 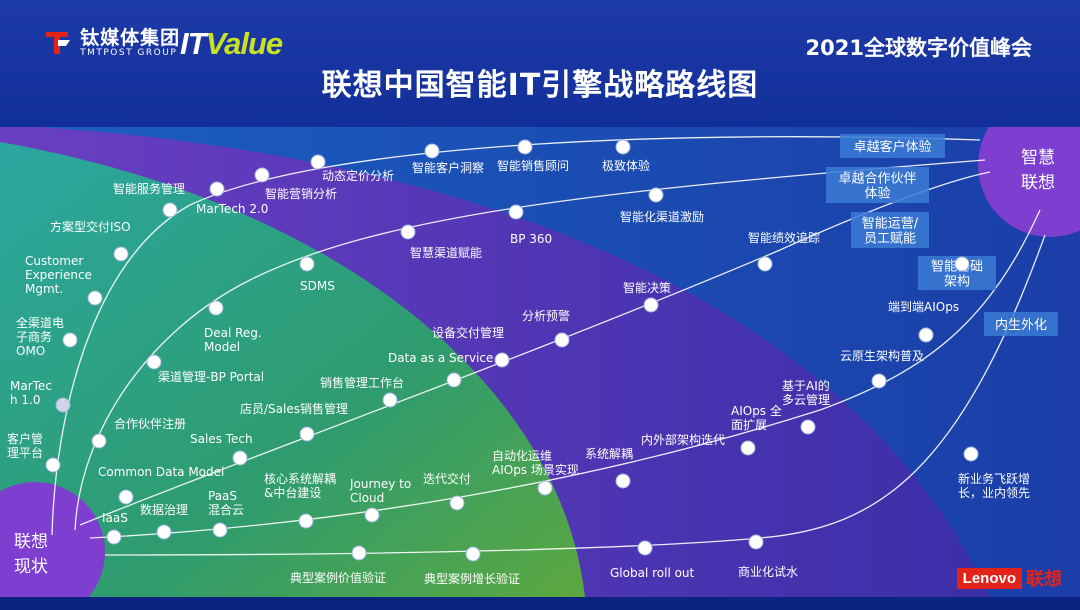 What do you see at coordinates (768, 556) in the screenshot?
I see `milestone: 商业化试水` at bounding box center [768, 556].